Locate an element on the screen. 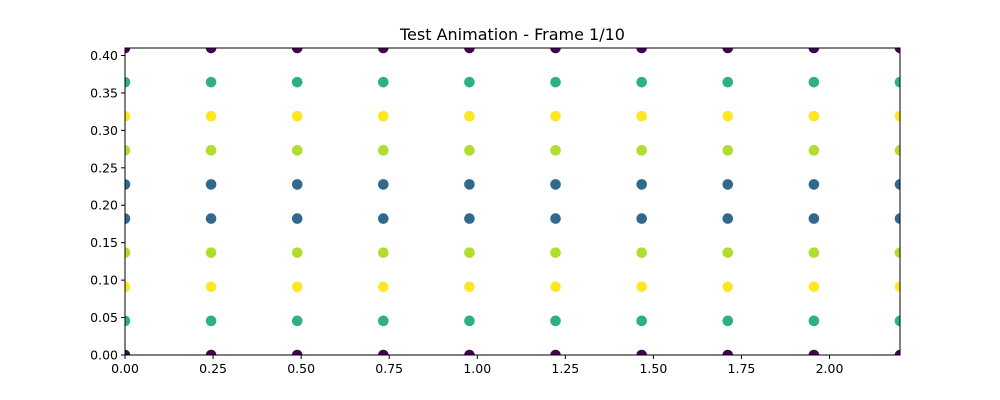  y-tick-label: 0.40 is located at coordinates (104, 55).